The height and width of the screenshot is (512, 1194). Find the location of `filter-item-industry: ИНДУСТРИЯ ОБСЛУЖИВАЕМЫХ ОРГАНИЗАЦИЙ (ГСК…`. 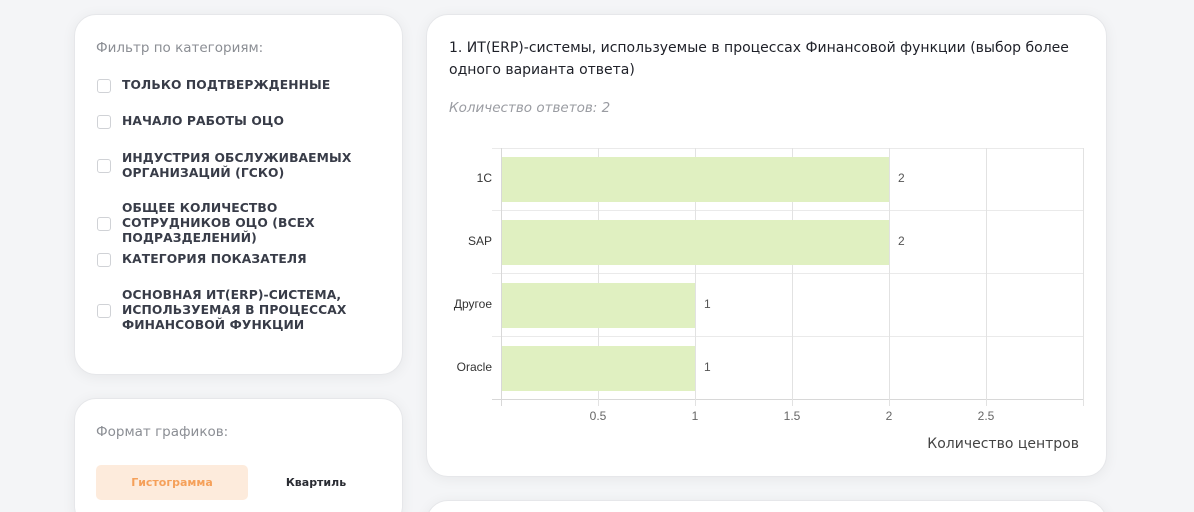

filter-item-industry: ИНДУСТРИЯ ОБСЛУЖИВАЕМЫХ ОРГАНИЗАЦИЙ (ГСК… is located at coordinates (242, 166).